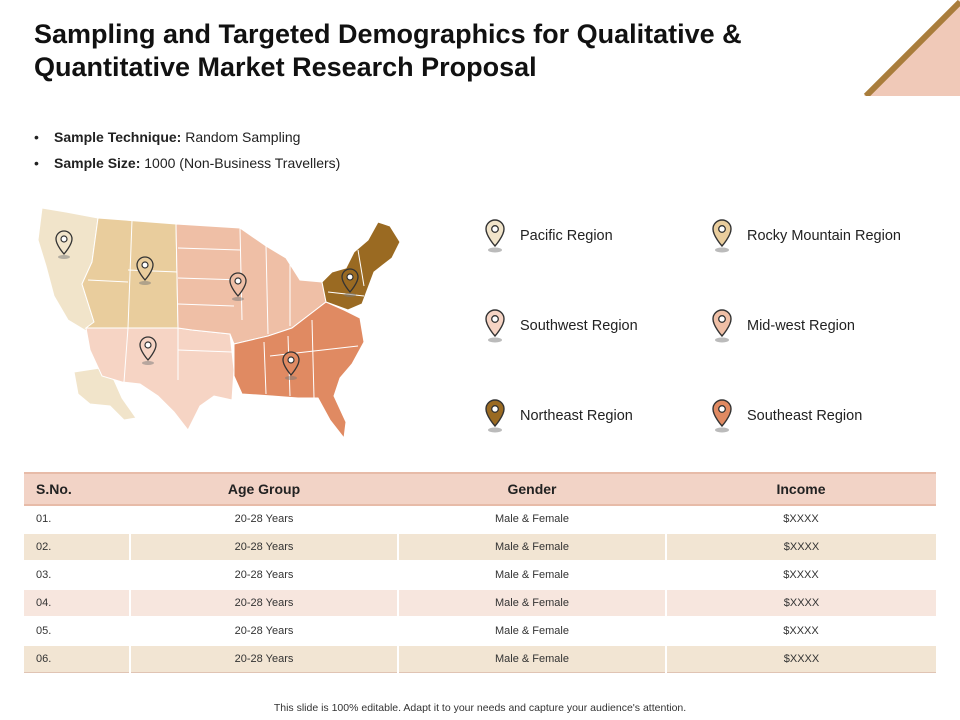 The height and width of the screenshot is (720, 960). I want to click on legend-southwest-region: Southwest Region, so click(561, 326).